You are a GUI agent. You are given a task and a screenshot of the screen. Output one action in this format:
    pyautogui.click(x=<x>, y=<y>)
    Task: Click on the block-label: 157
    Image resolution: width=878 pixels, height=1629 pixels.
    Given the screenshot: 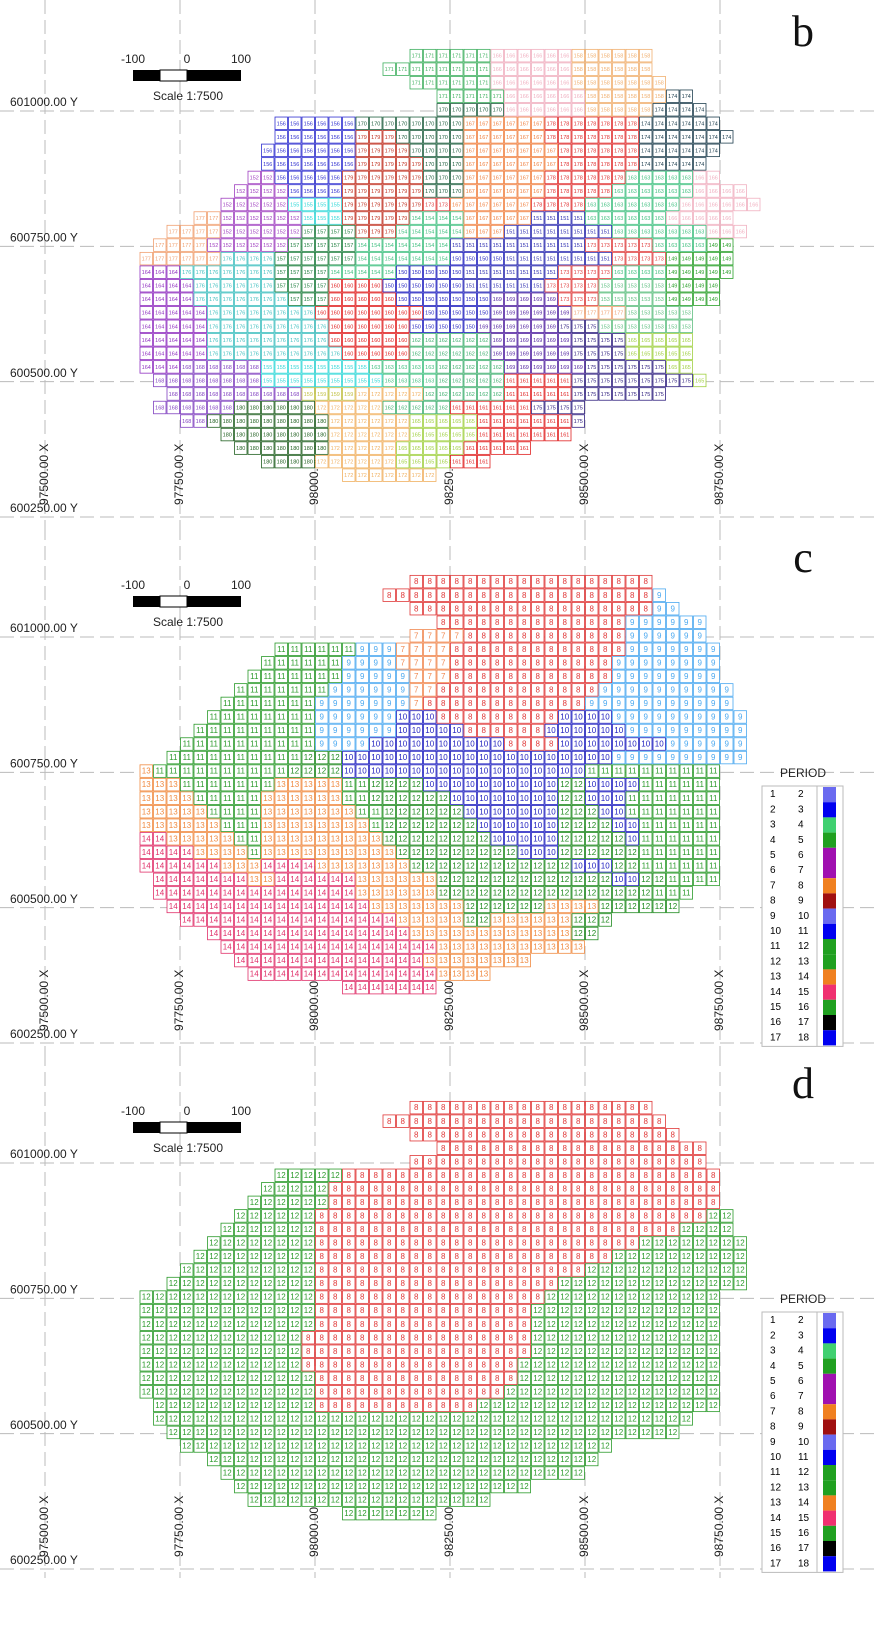 What is the action you would take?
    pyautogui.click(x=335, y=260)
    